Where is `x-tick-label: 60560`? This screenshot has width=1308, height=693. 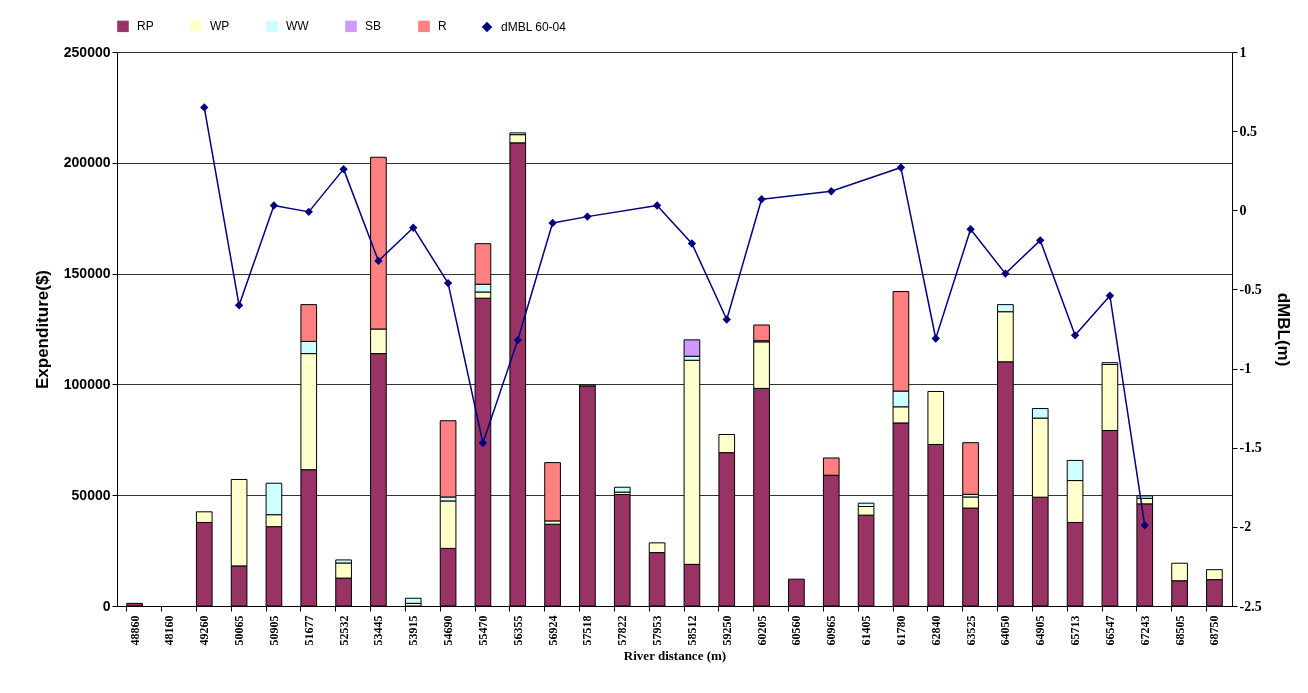 x-tick-label: 60560 is located at coordinates (796, 630).